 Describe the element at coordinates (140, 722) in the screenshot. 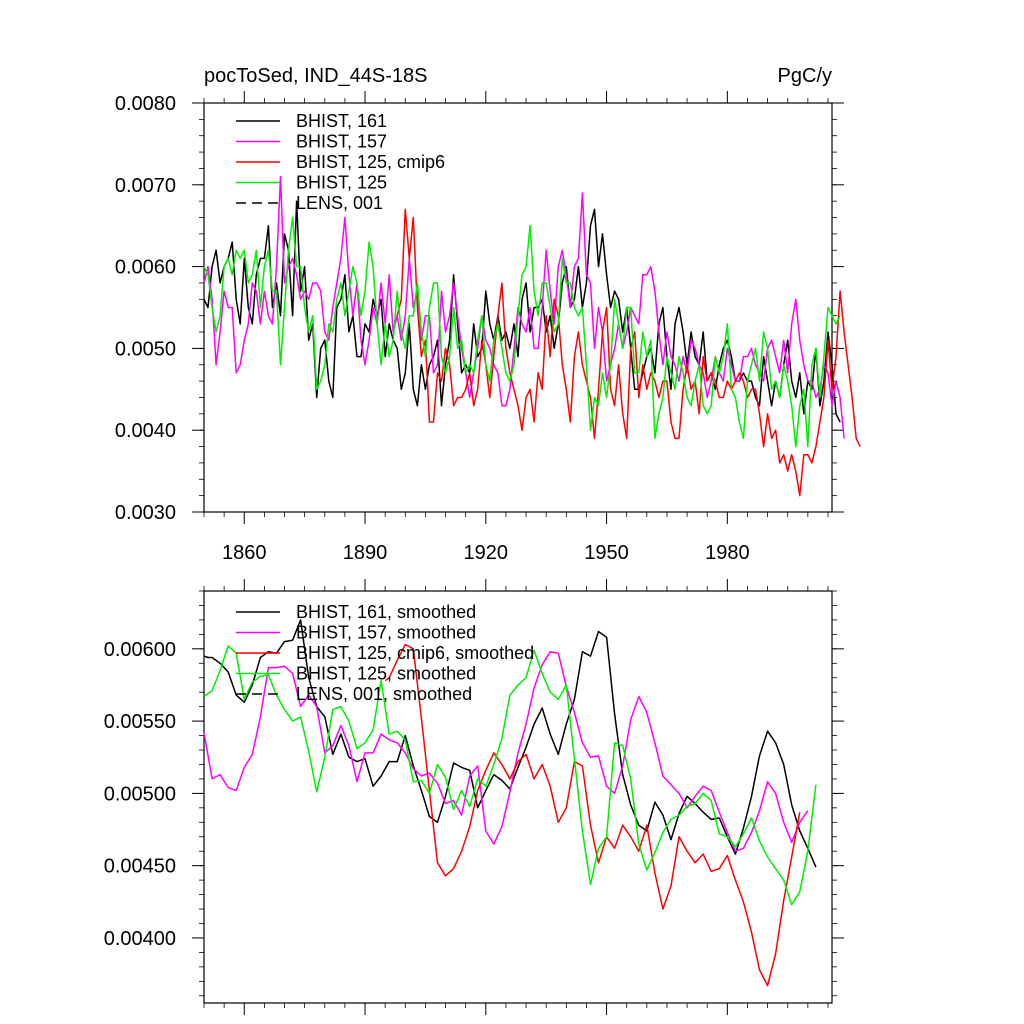

I see `y-tick-label: 0.00550` at that location.